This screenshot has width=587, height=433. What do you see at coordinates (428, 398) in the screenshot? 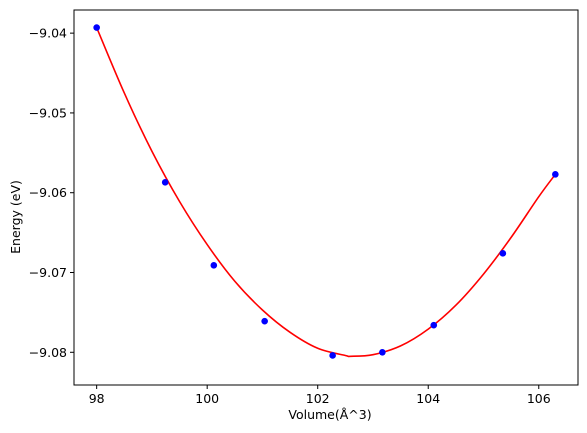
I see `x-tick-label: 104` at bounding box center [428, 398].